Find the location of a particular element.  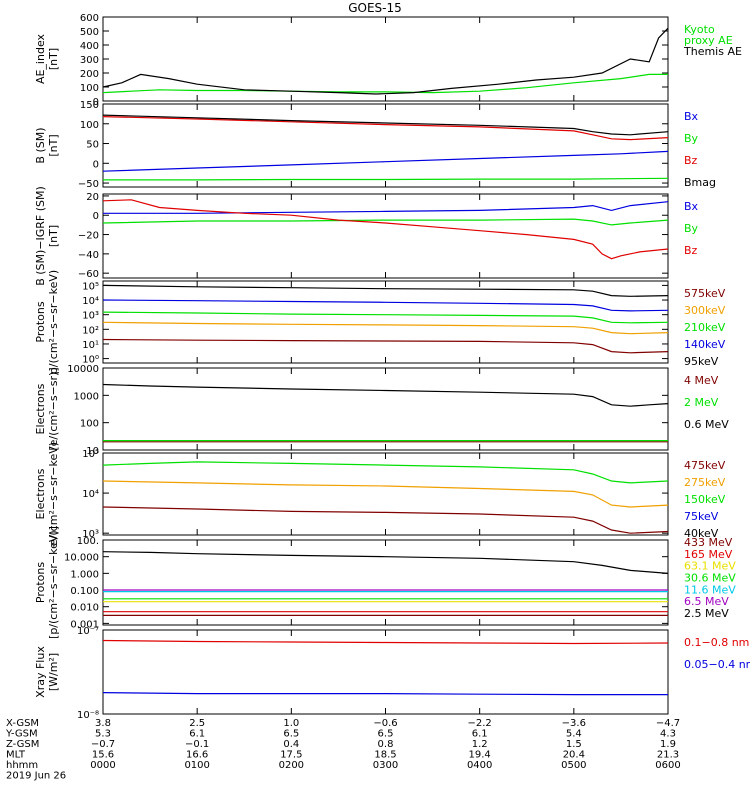

date-label: 2019 Jun 26 is located at coordinates (36, 776).